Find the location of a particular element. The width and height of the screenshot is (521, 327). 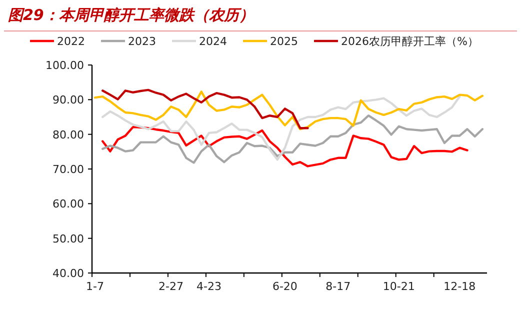

x-tick-label: 12-18 is located at coordinates (460, 286).